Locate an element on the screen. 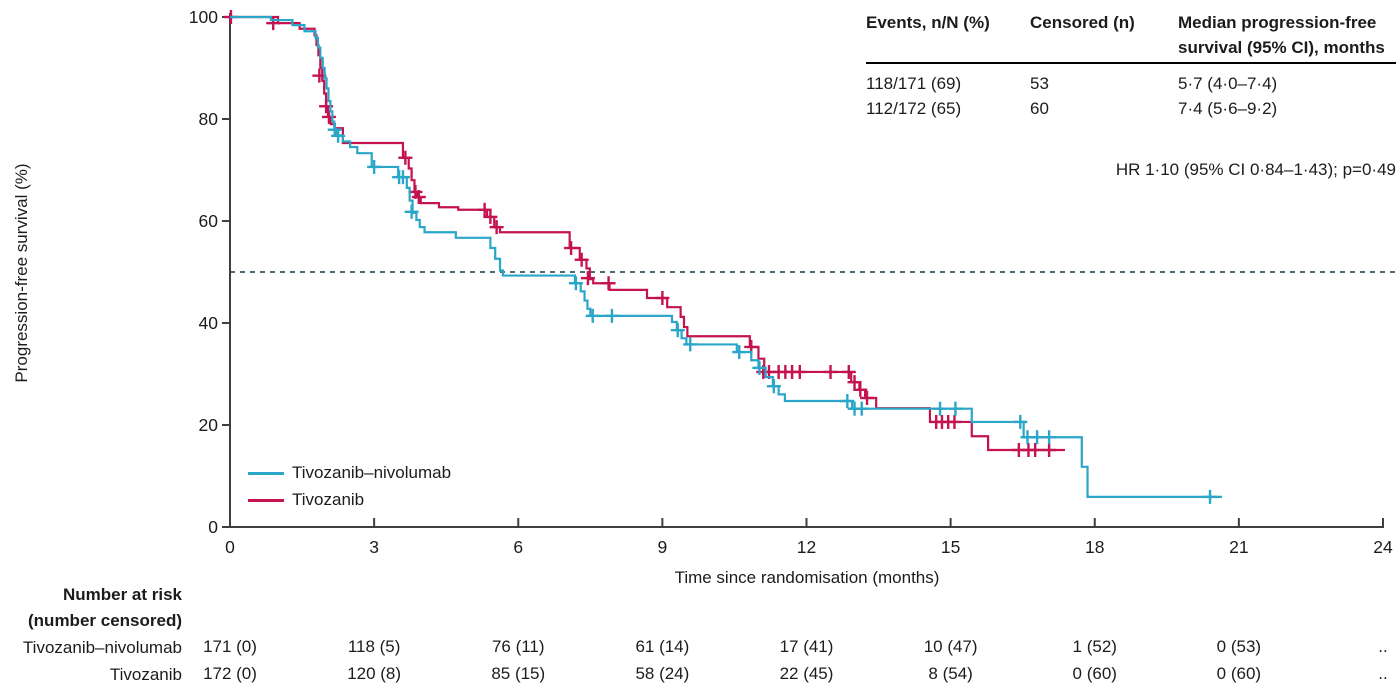  events-cell: 112/172 (65) is located at coordinates (914, 108).